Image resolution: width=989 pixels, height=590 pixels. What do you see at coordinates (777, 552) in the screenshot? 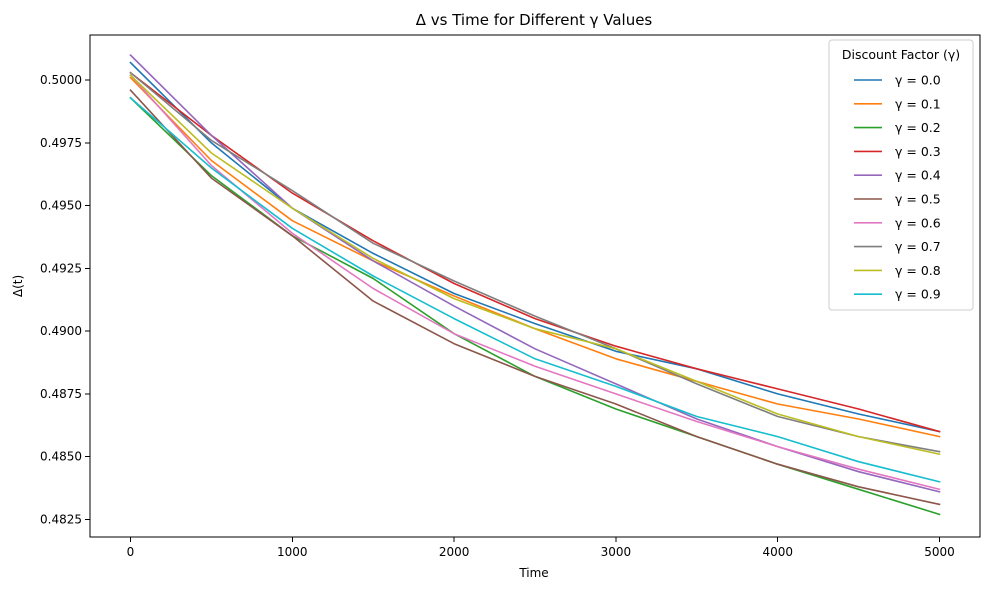
I see `x-tick-label: 4000` at bounding box center [777, 552].